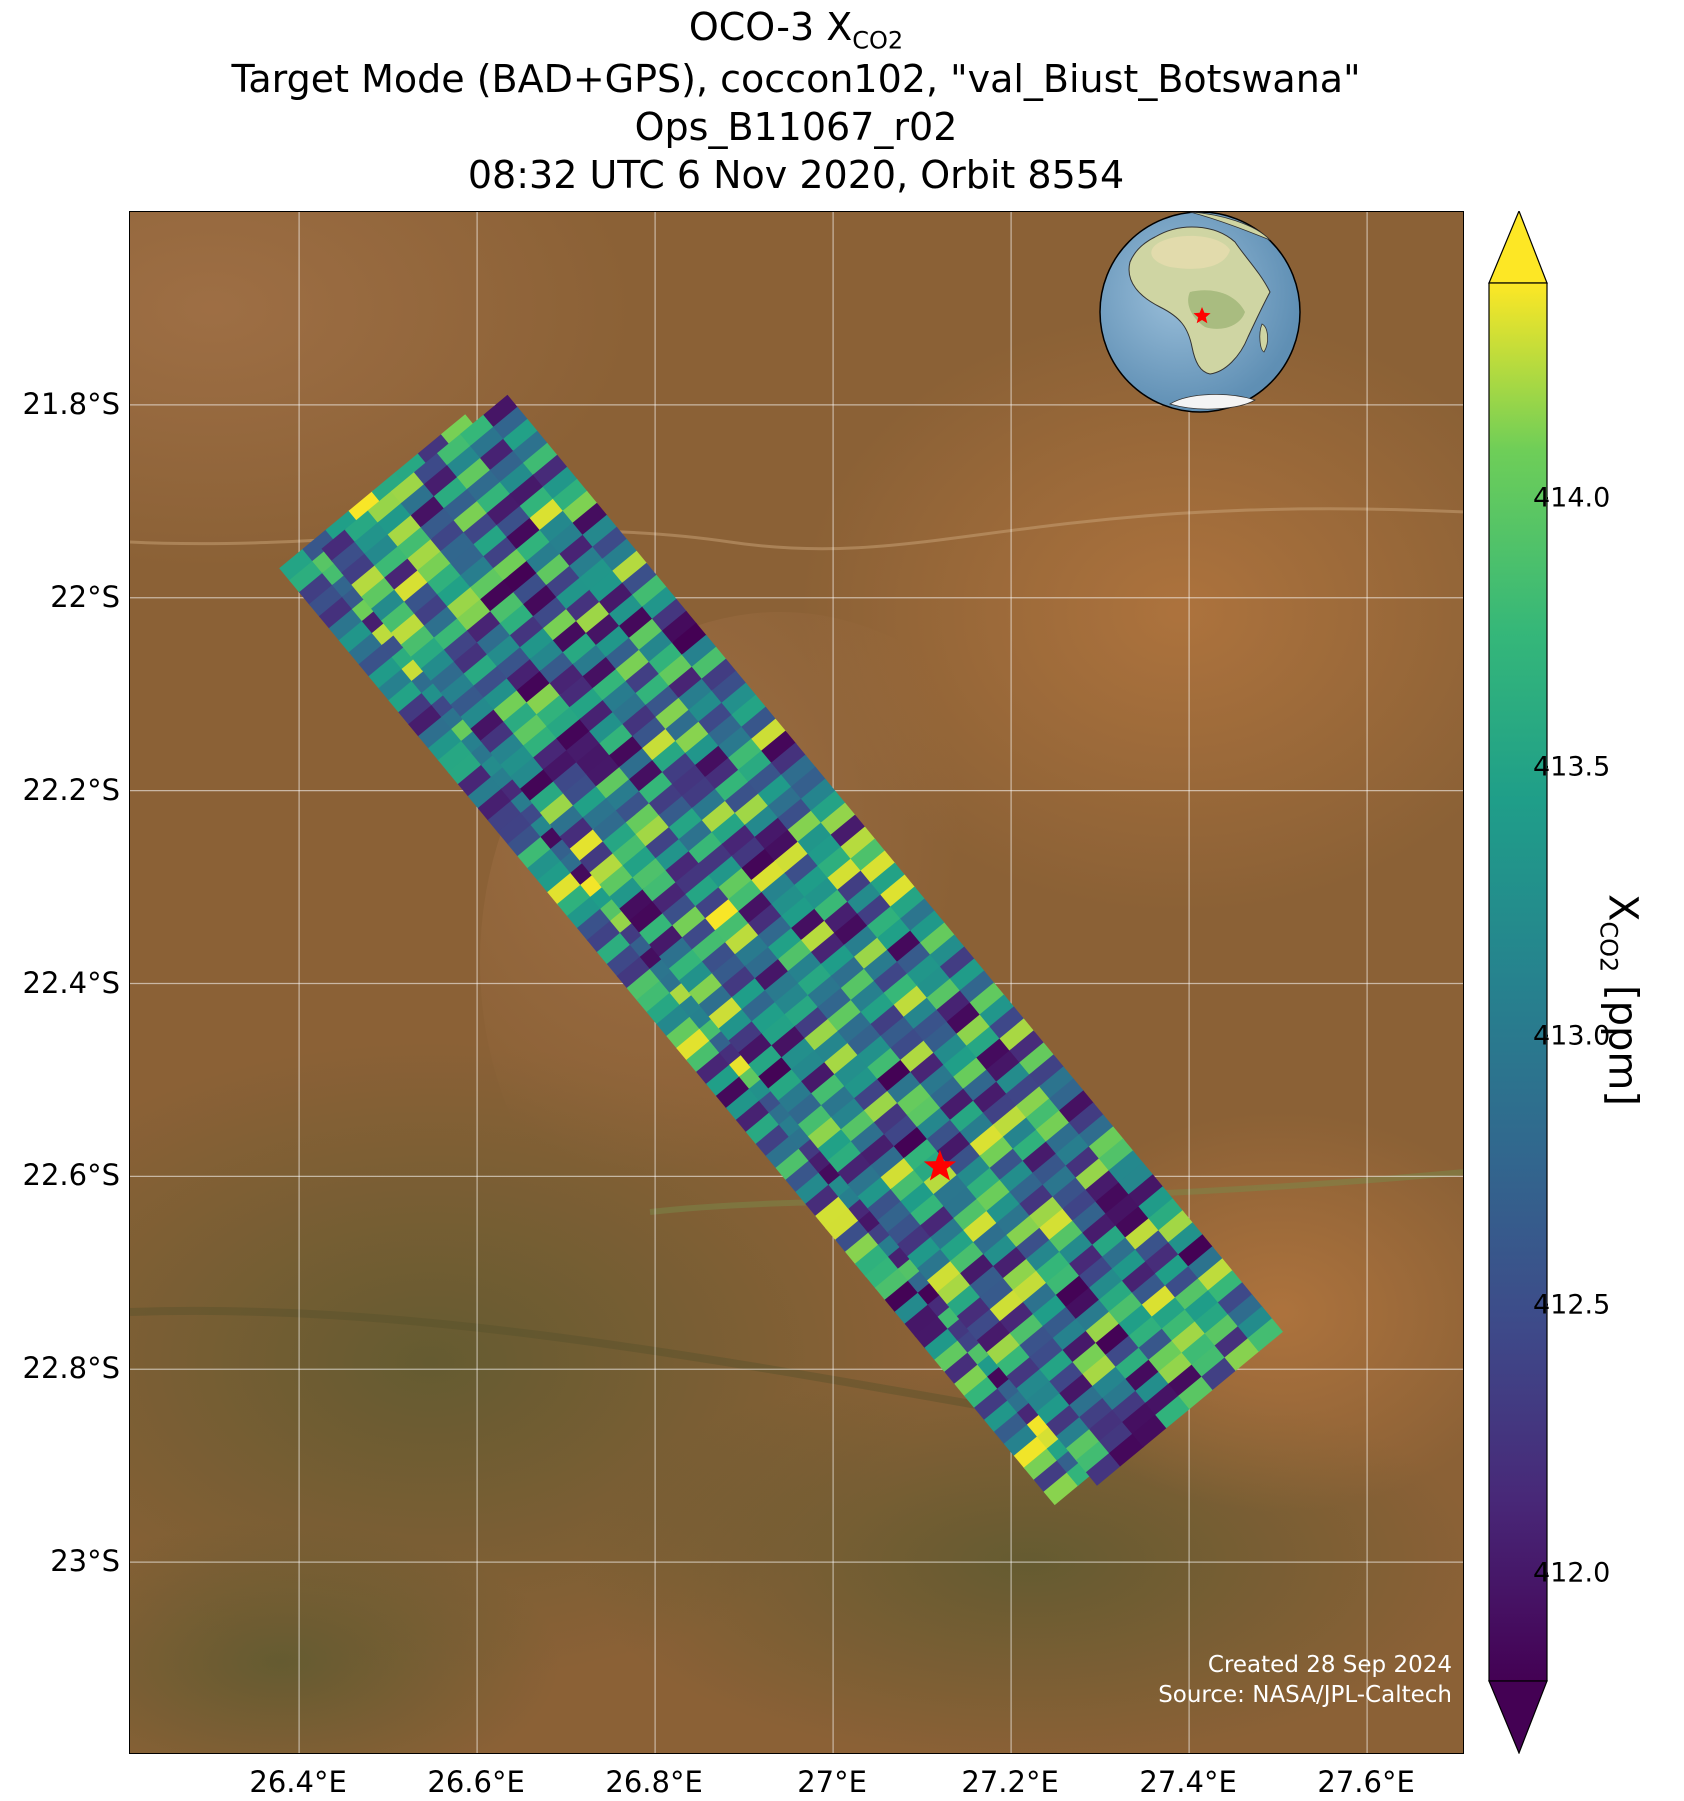  I want to click on lon-tick-label: 27.4°E, so click(1188, 1782).